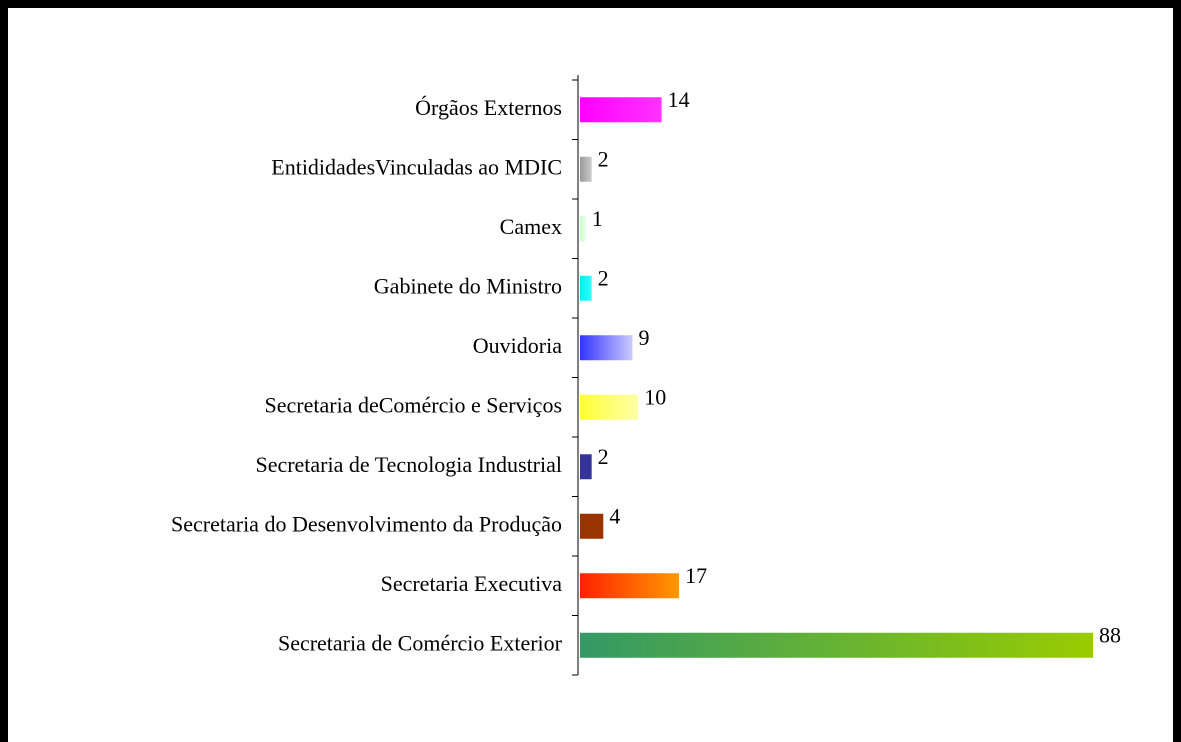  What do you see at coordinates (517, 345) in the screenshot?
I see `category-label: Ouvidoria` at bounding box center [517, 345].